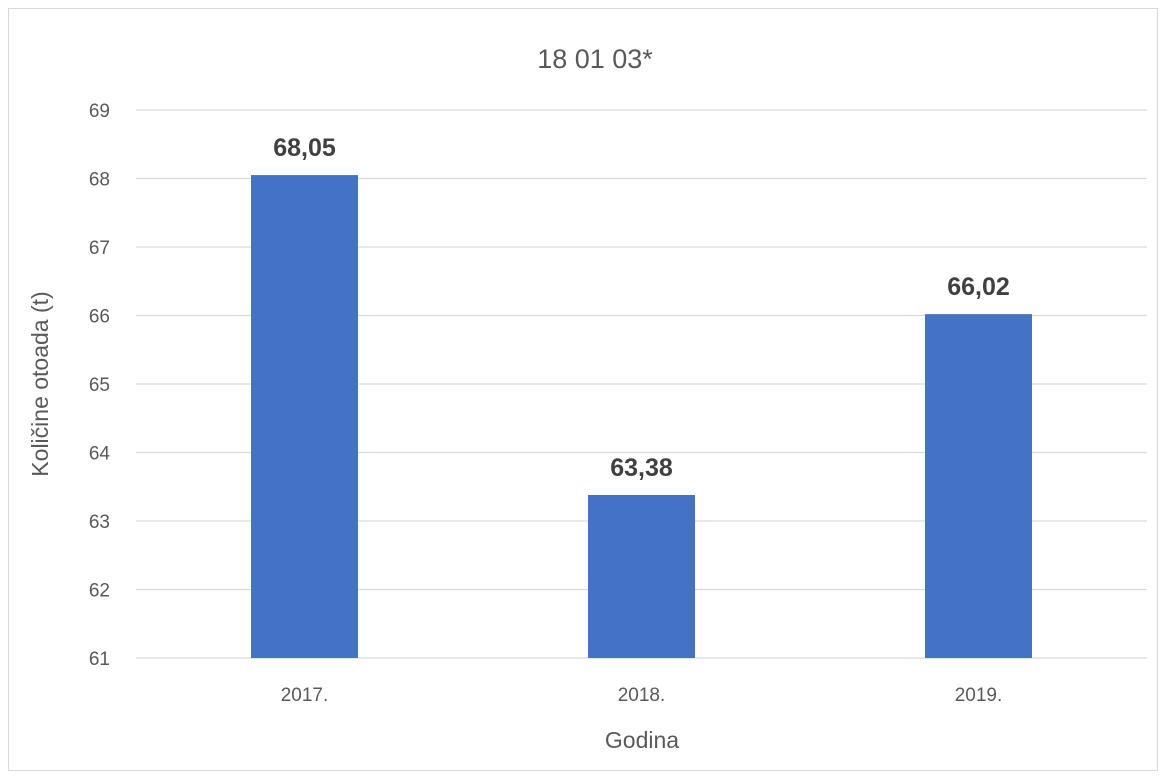 The height and width of the screenshot is (780, 1169). What do you see at coordinates (641, 468) in the screenshot?
I see `data-label: 63,38` at bounding box center [641, 468].